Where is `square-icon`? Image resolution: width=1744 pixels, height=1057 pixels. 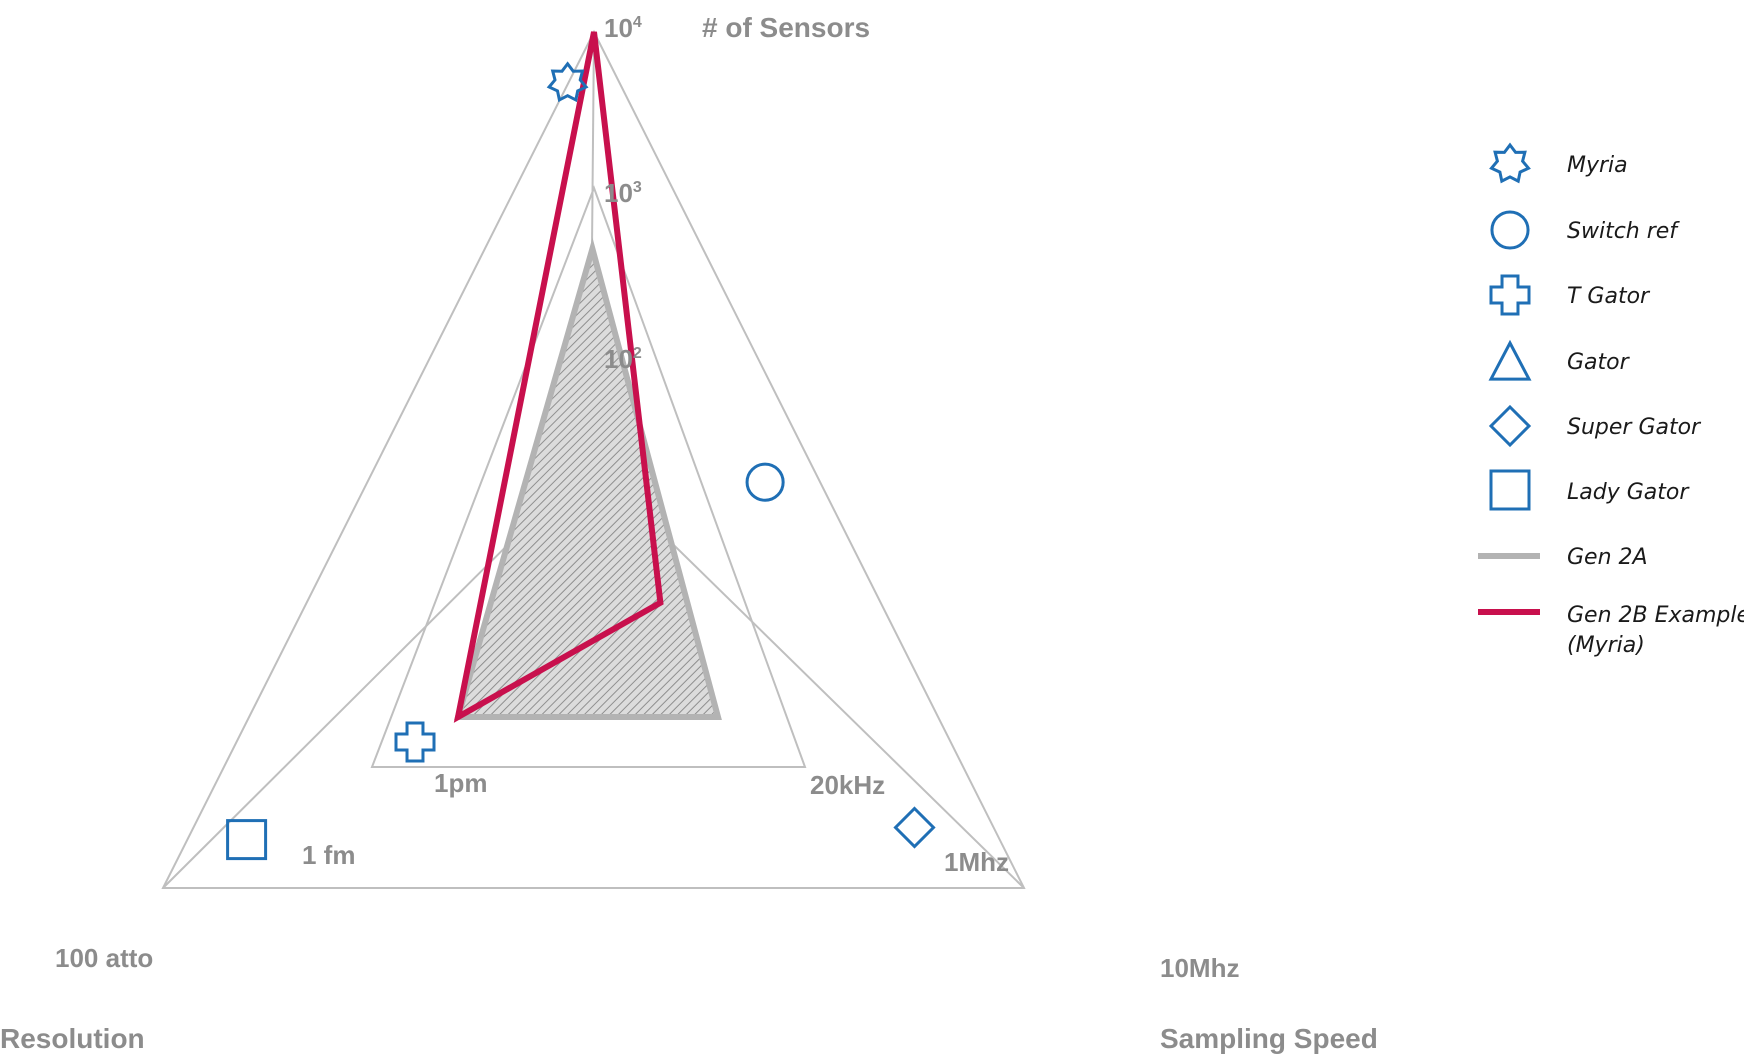 square-icon is located at coordinates (1510, 490).